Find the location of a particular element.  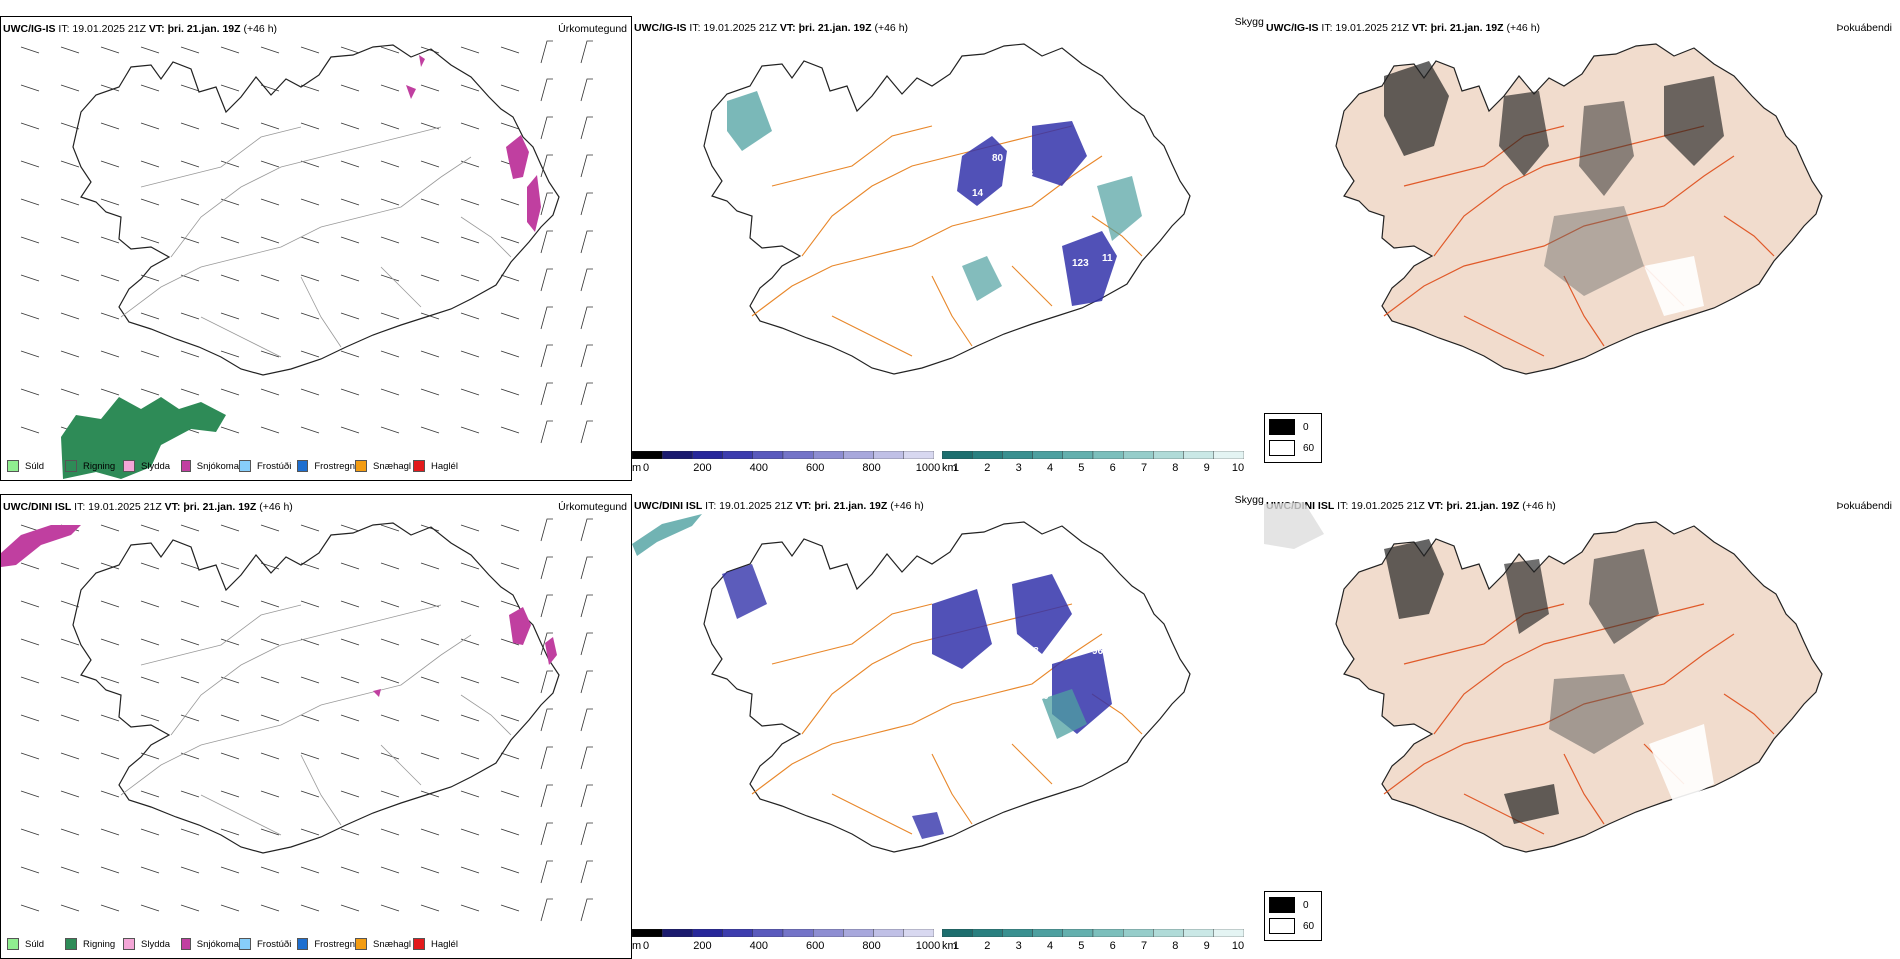

legend-label: Haglél is located at coordinates (444, 944).